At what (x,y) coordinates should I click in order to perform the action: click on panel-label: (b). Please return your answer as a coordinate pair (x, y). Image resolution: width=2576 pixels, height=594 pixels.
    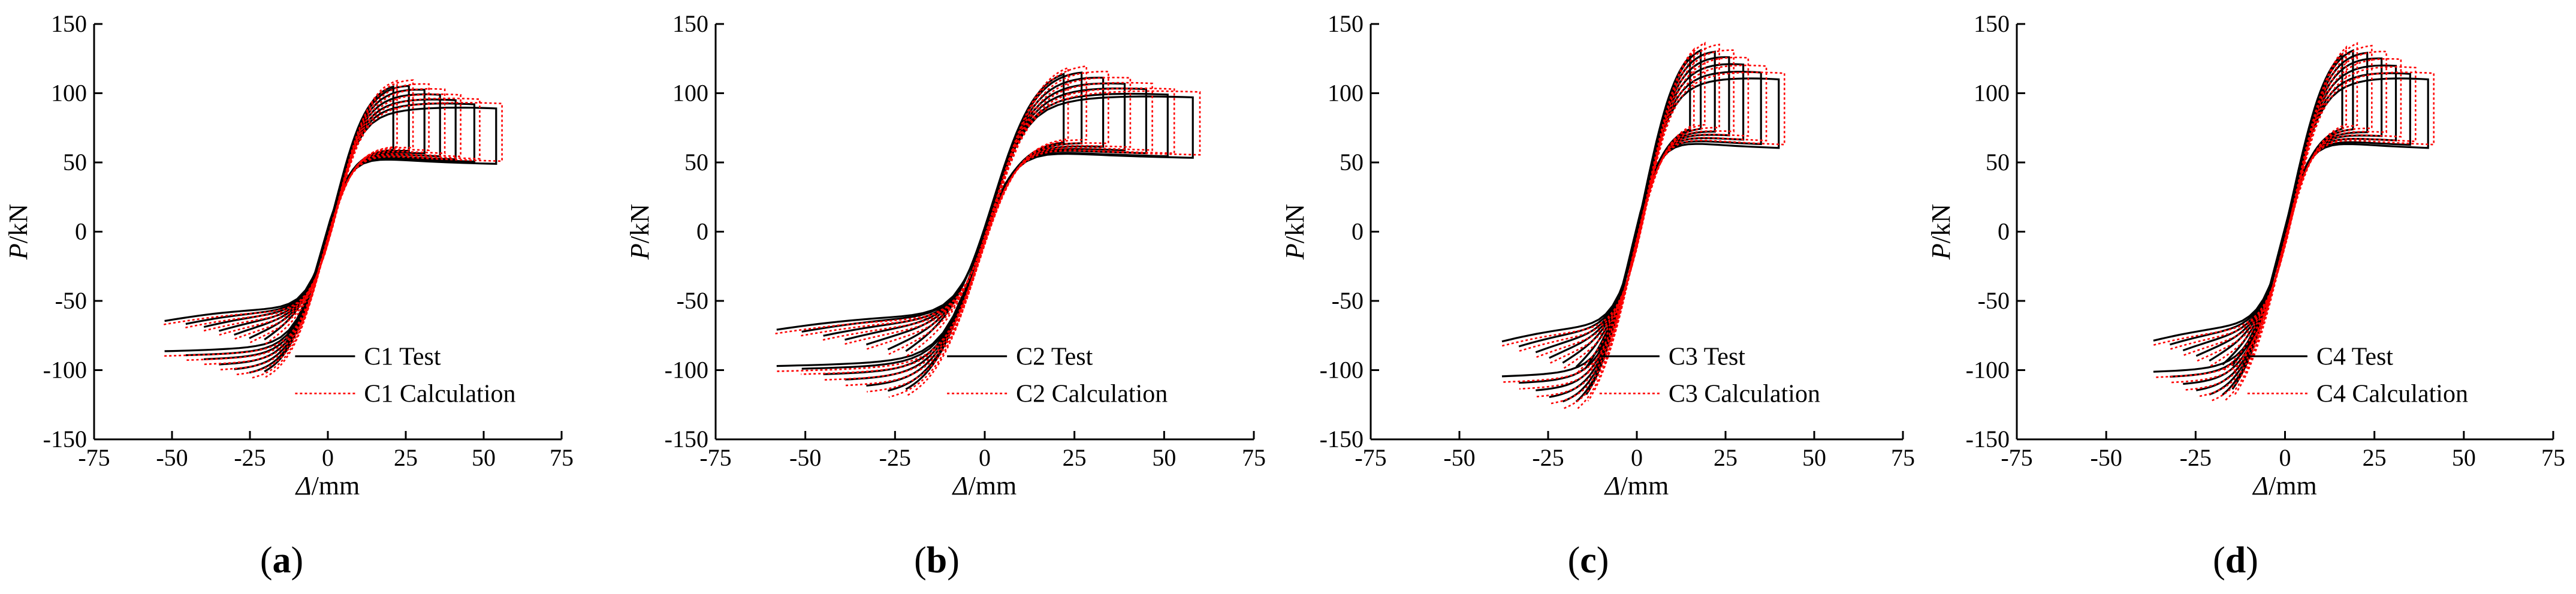
    Looking at the image, I should click on (937, 560).